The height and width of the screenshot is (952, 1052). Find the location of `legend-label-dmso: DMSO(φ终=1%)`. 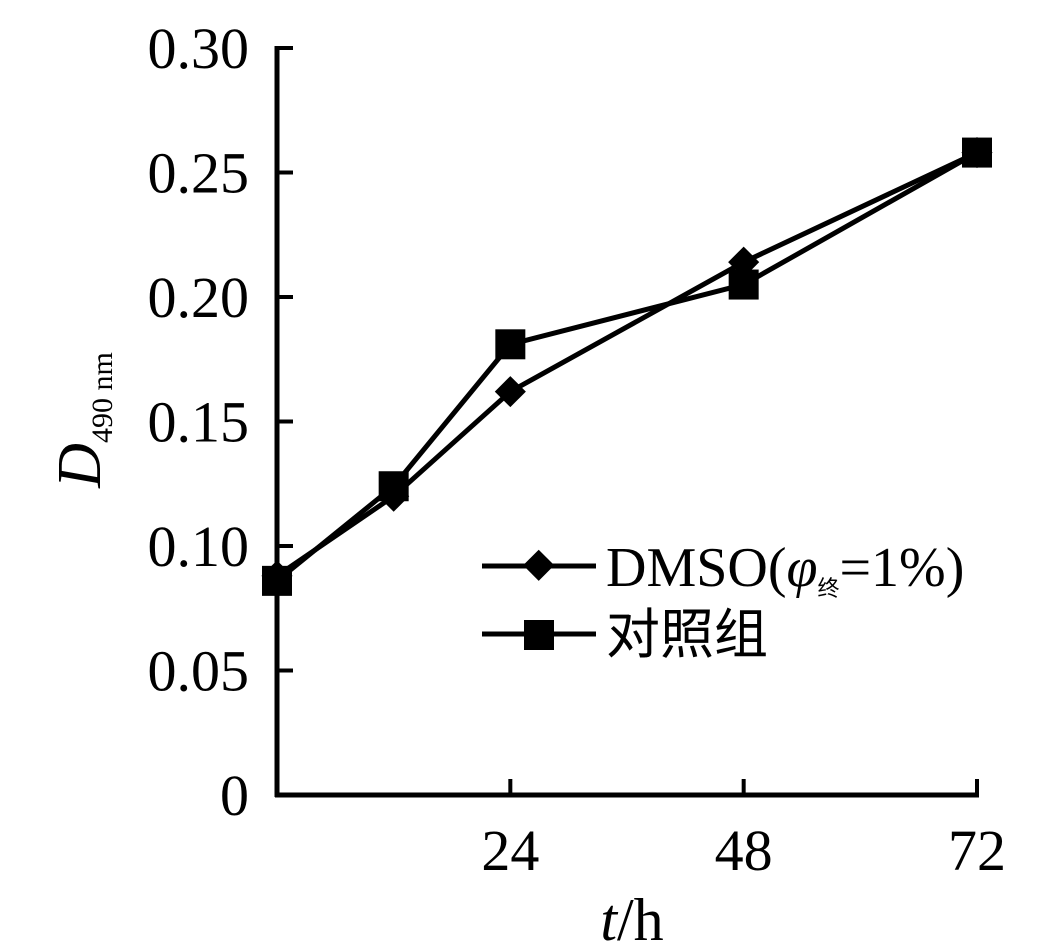

legend-label-dmso: DMSO(φ终=1%) is located at coordinates (785, 569).